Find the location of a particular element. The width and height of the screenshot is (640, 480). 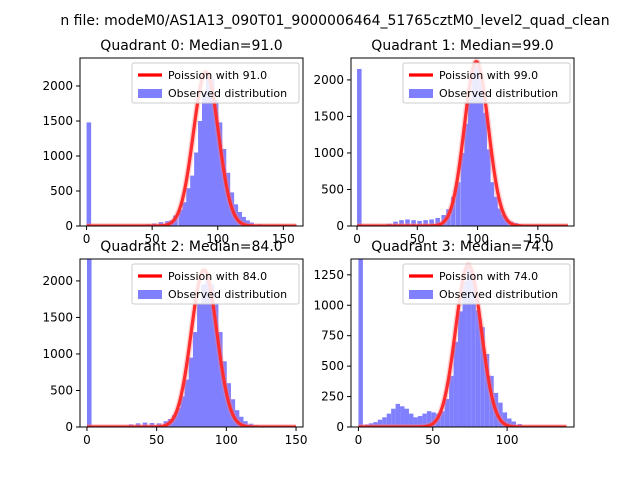

y-tick-label: 1500 is located at coordinates (57, 121).